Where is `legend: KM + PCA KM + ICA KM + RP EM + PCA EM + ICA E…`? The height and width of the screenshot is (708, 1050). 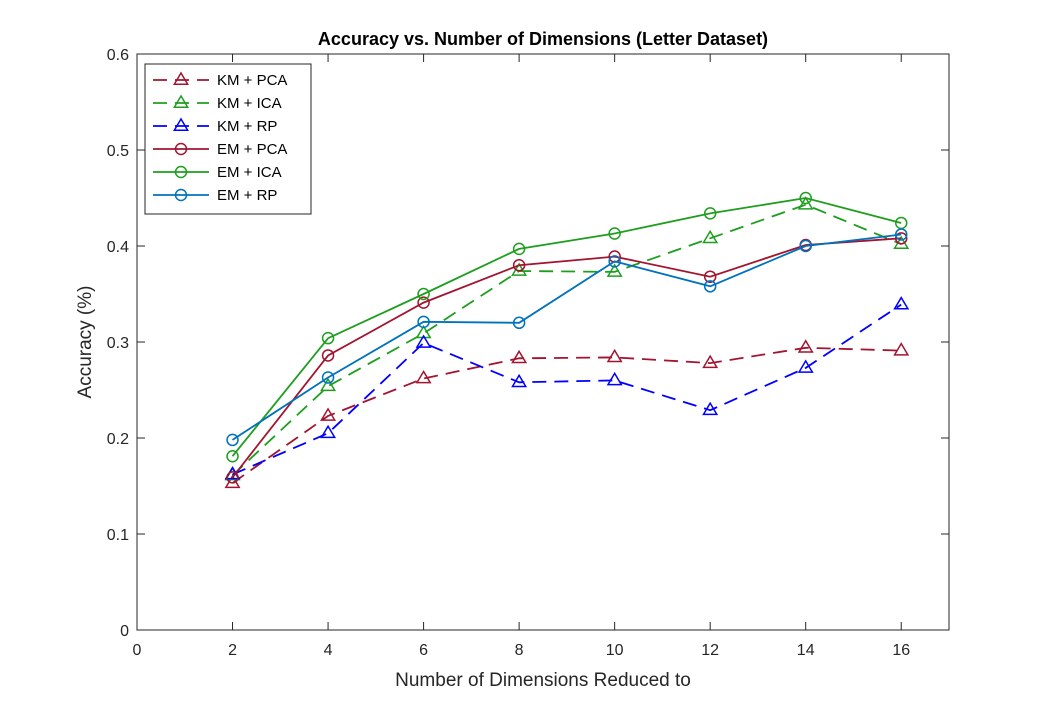 legend: KM + PCA KM + ICA KM + RP EM + PCA EM + ICA E… is located at coordinates (228, 139).